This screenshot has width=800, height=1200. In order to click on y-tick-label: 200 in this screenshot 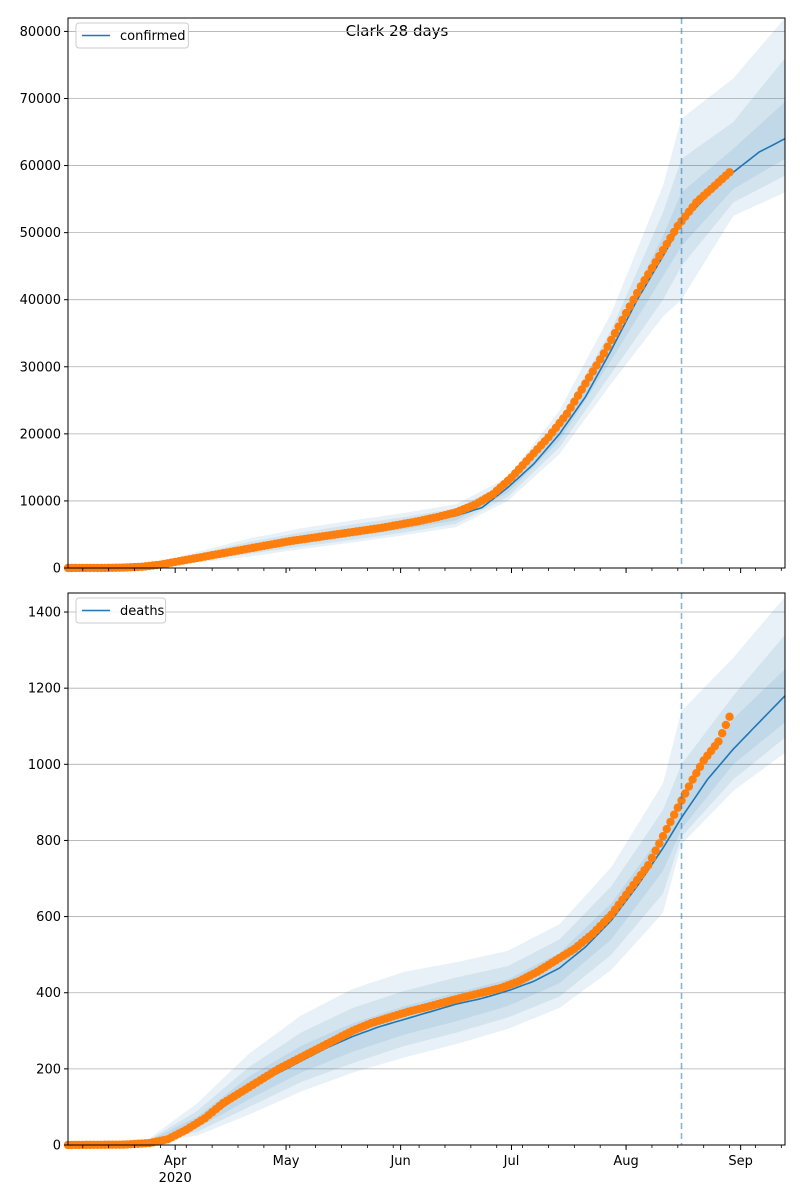, I will do `click(48, 1069)`.